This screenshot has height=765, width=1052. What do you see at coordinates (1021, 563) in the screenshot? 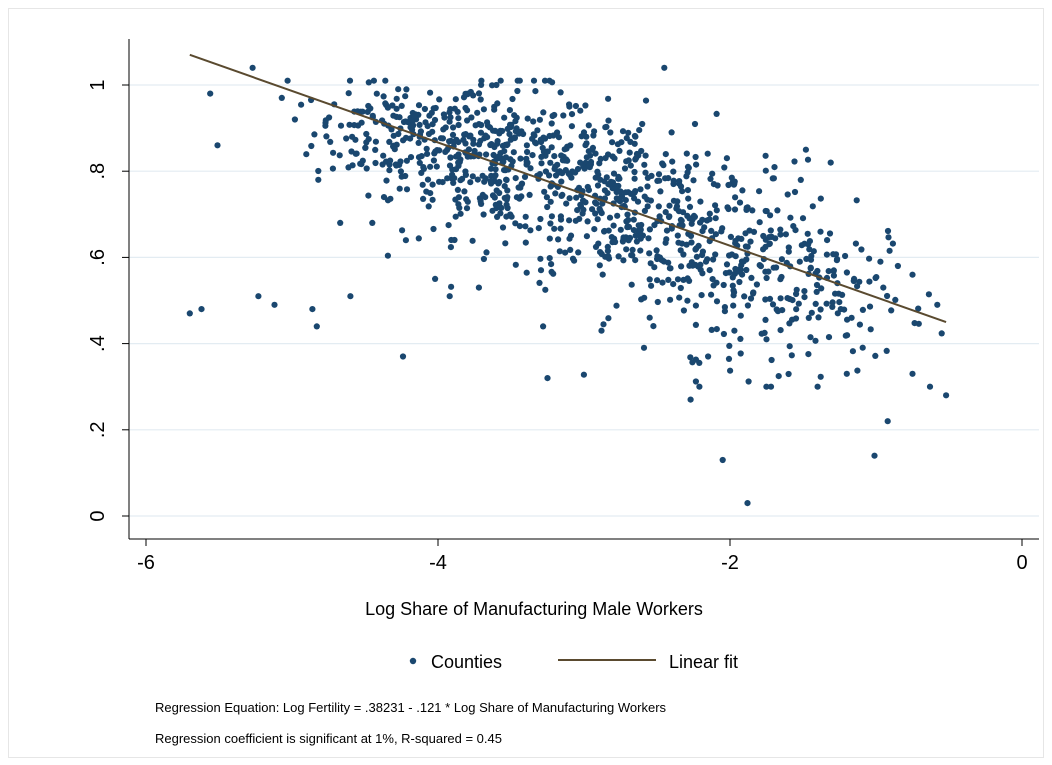
I see `x-tick-label: 0` at bounding box center [1021, 563].